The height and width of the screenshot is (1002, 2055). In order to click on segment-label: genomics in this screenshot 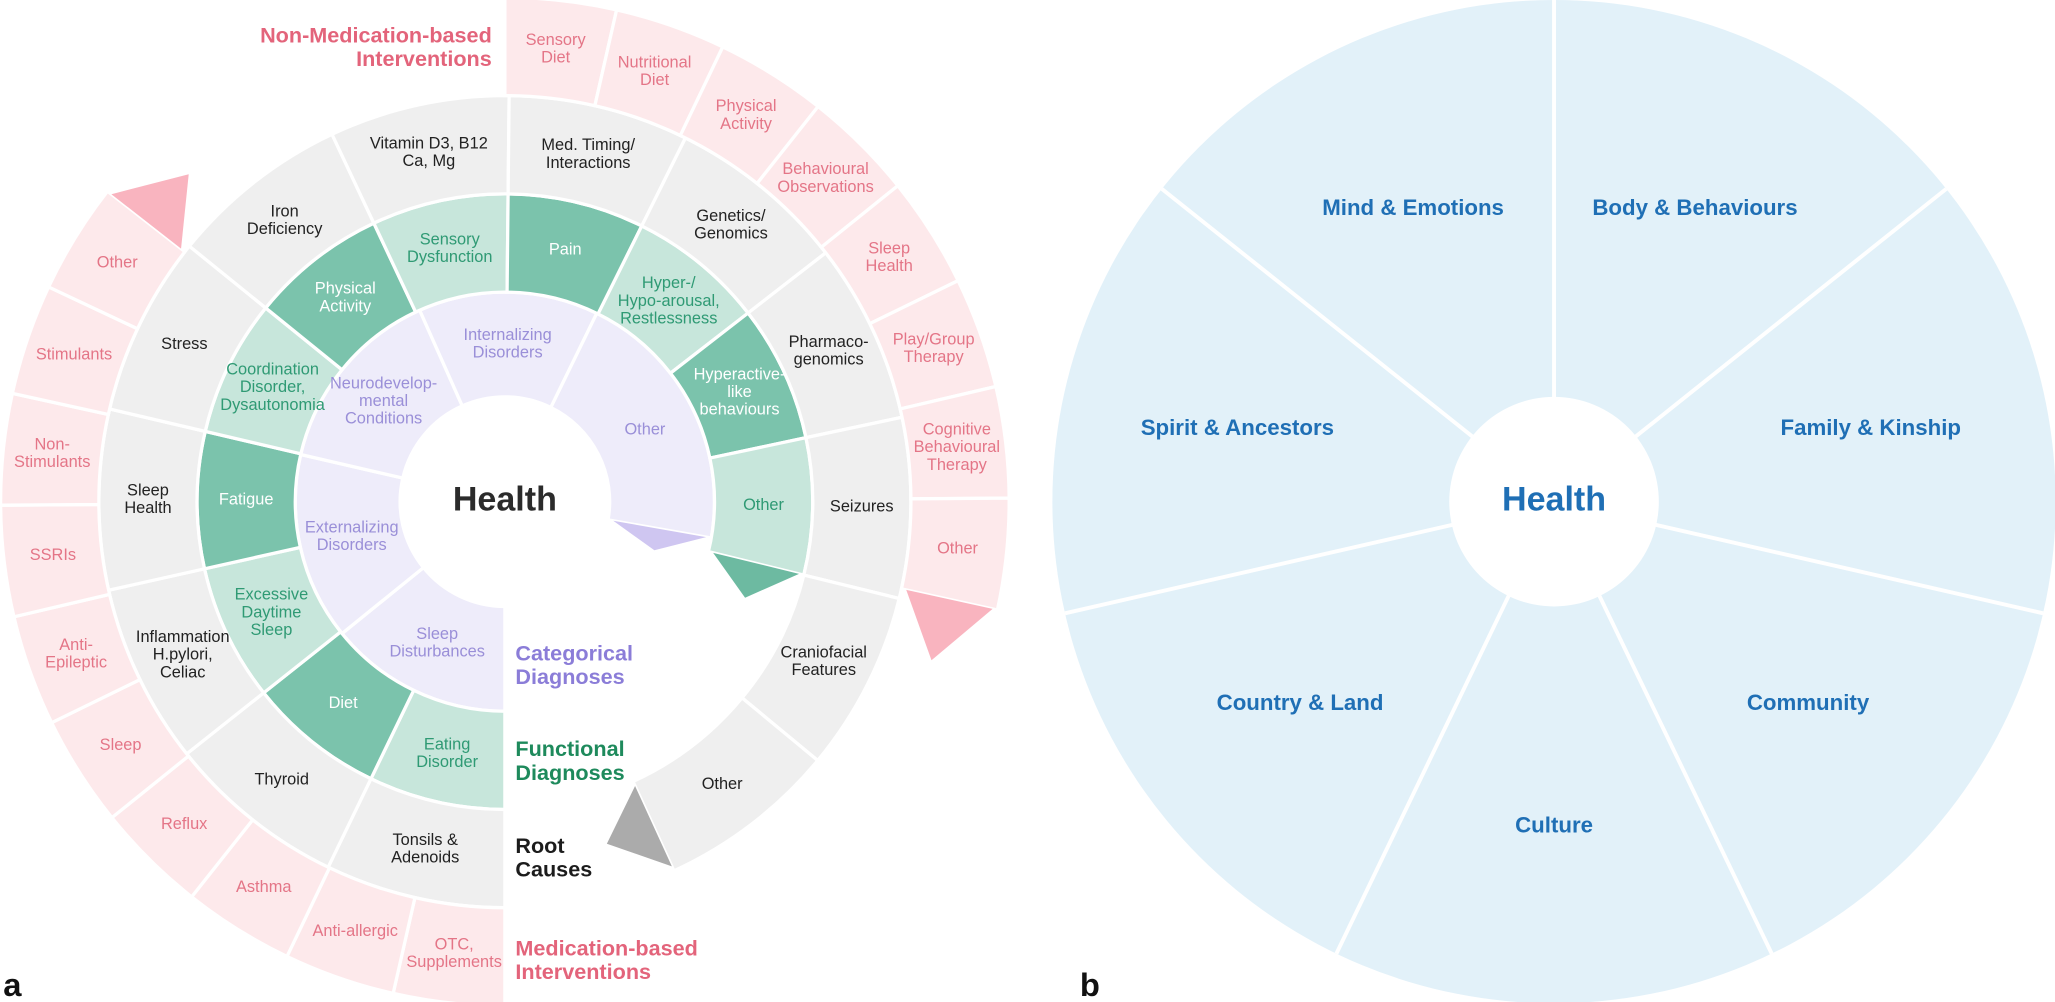, I will do `click(829, 360)`.